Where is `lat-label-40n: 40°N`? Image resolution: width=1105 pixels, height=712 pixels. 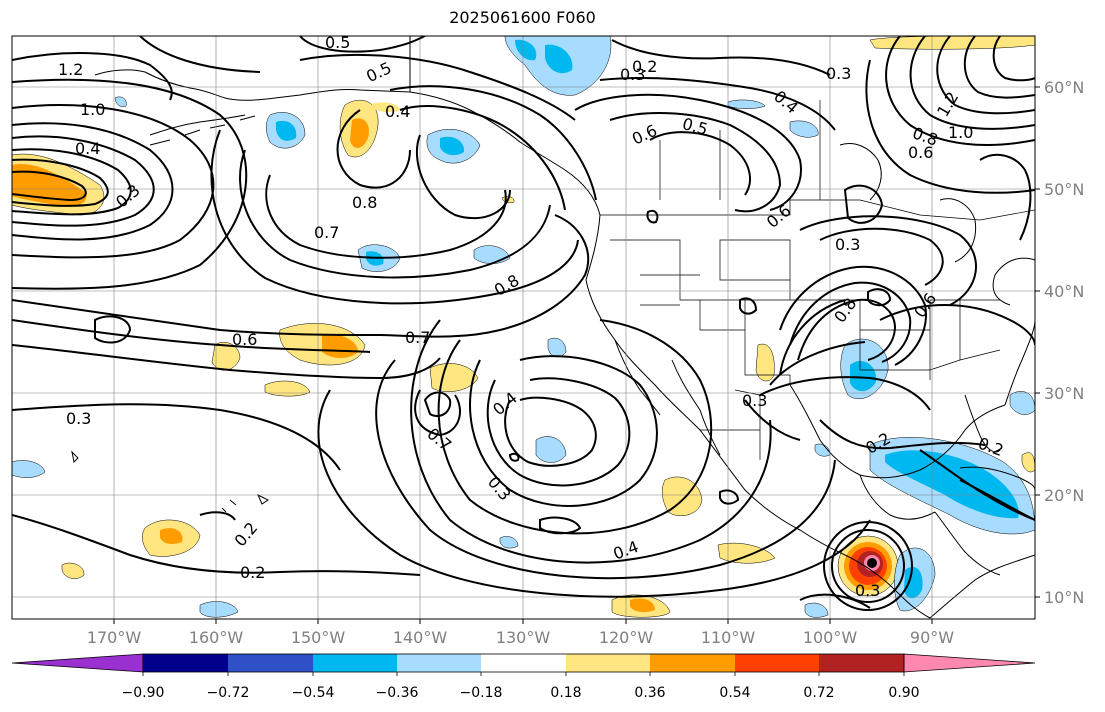
lat-label-40n: 40°N is located at coordinates (1064, 291).